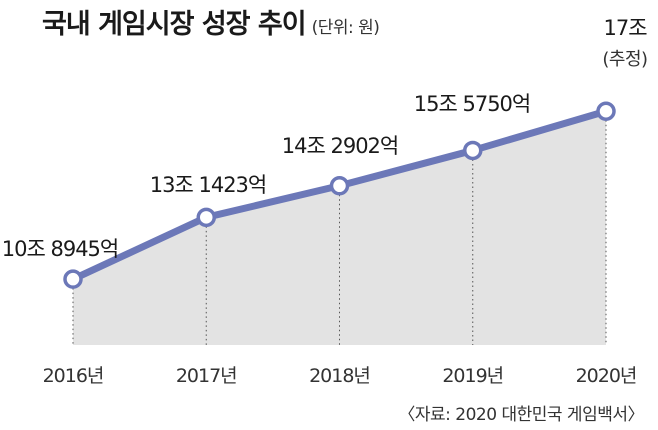 This screenshot has height=430, width=658. What do you see at coordinates (606, 376) in the screenshot?
I see `x-tick-label: 2020년` at bounding box center [606, 376].